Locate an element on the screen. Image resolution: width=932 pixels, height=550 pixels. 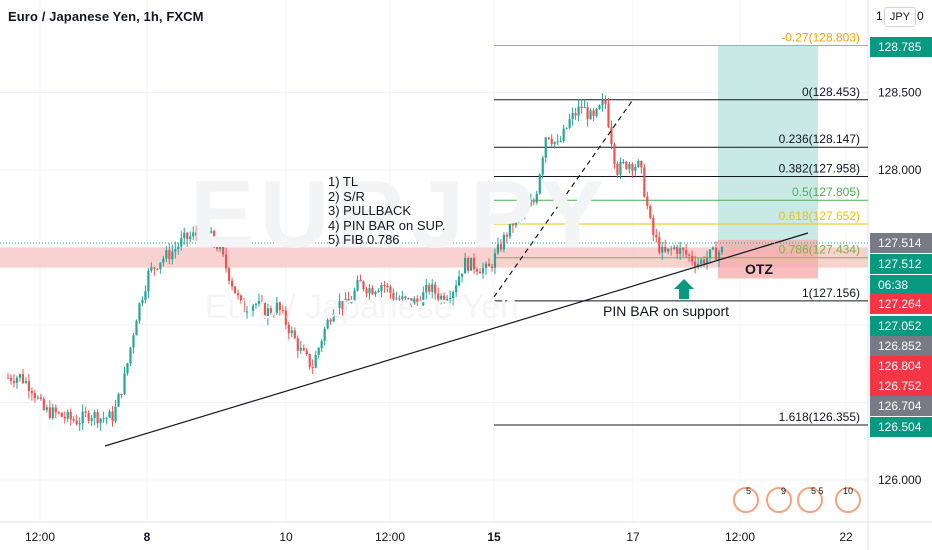
time-axis-label: 12:00 is located at coordinates (740, 537).